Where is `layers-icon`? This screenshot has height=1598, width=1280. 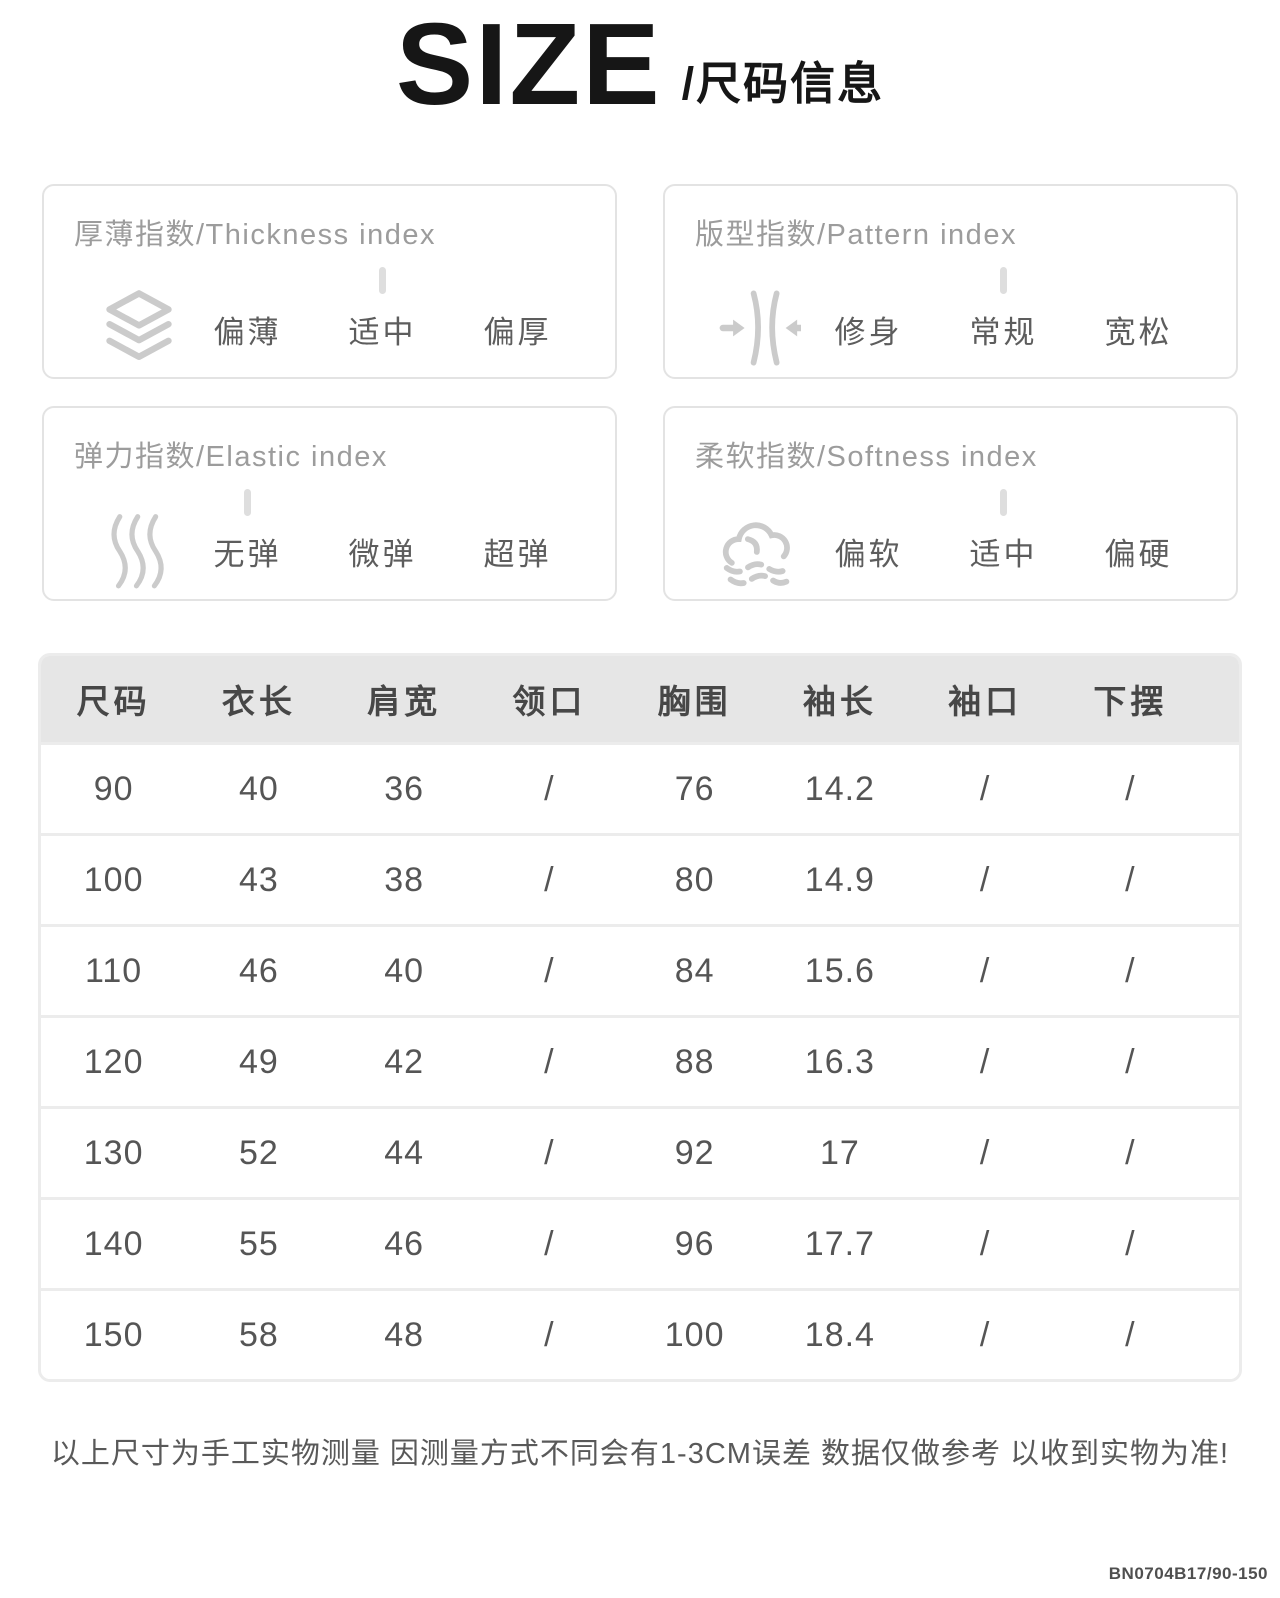
layers-icon is located at coordinates (139, 328).